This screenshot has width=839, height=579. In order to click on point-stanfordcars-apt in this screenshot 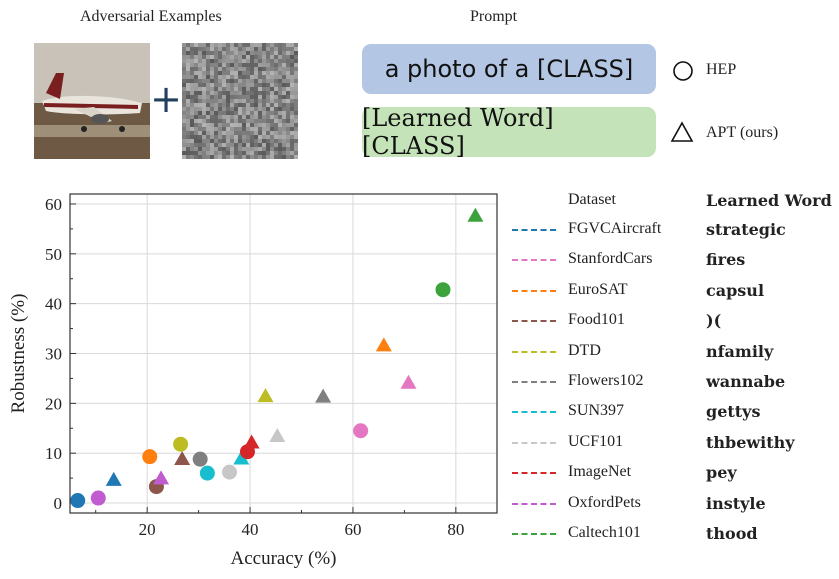, I will do `click(408, 381)`.